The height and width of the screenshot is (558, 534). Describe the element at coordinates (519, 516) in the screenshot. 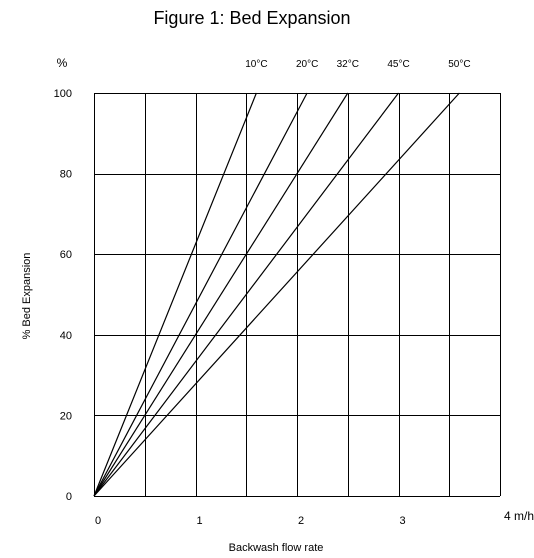

I see `x-tick-label: 4 m/h` at that location.